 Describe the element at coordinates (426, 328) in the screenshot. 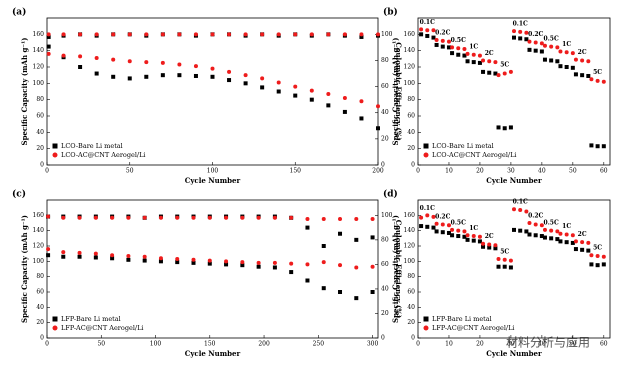

I see `legend-marker` at that location.